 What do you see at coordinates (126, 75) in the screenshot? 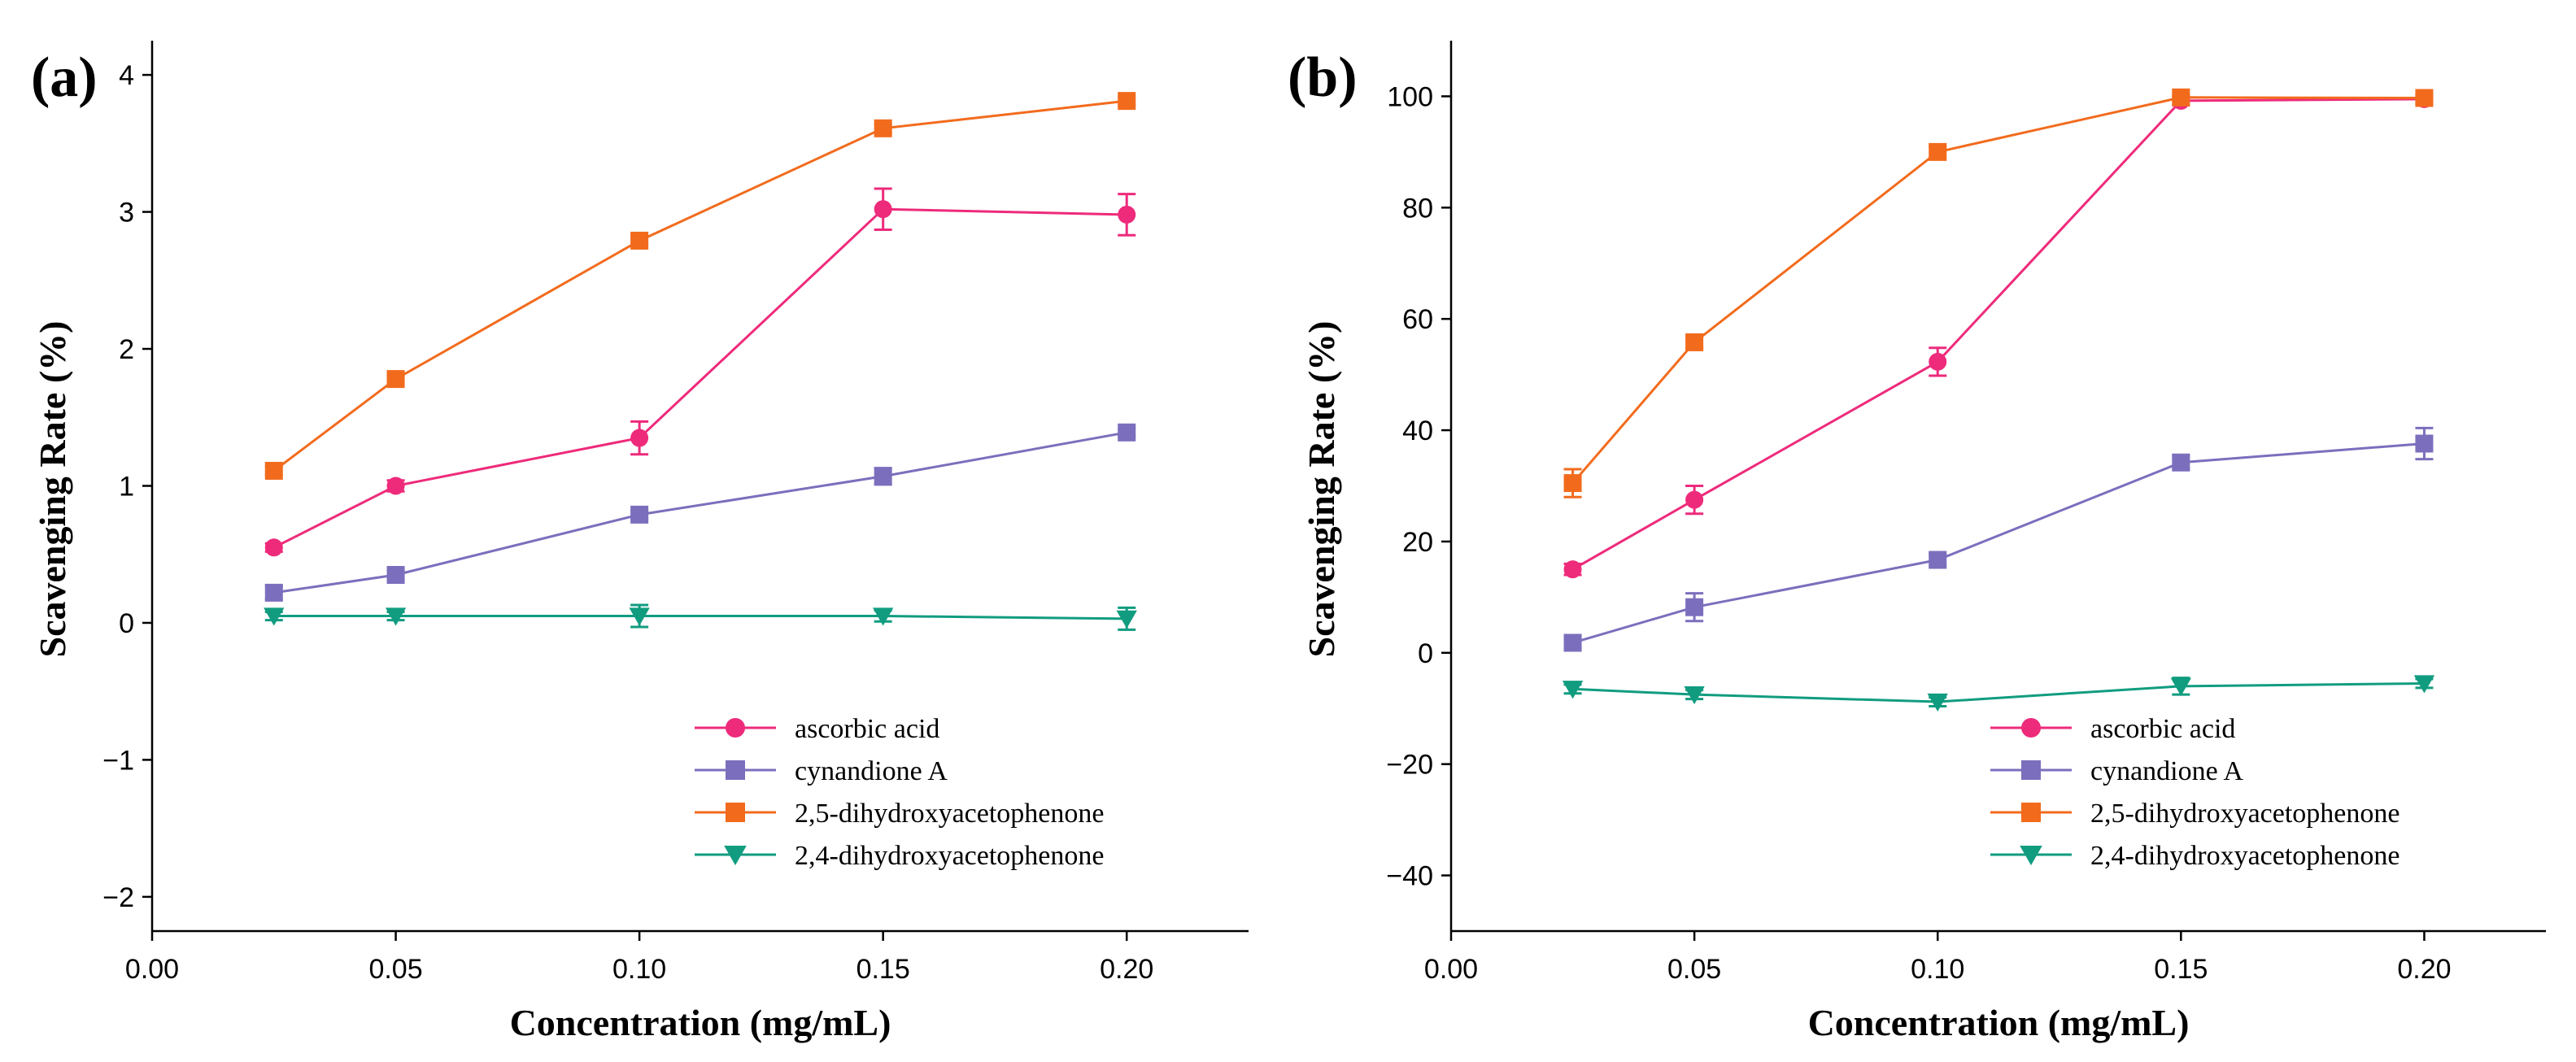
I see `y-tick-label: 4` at bounding box center [126, 75].